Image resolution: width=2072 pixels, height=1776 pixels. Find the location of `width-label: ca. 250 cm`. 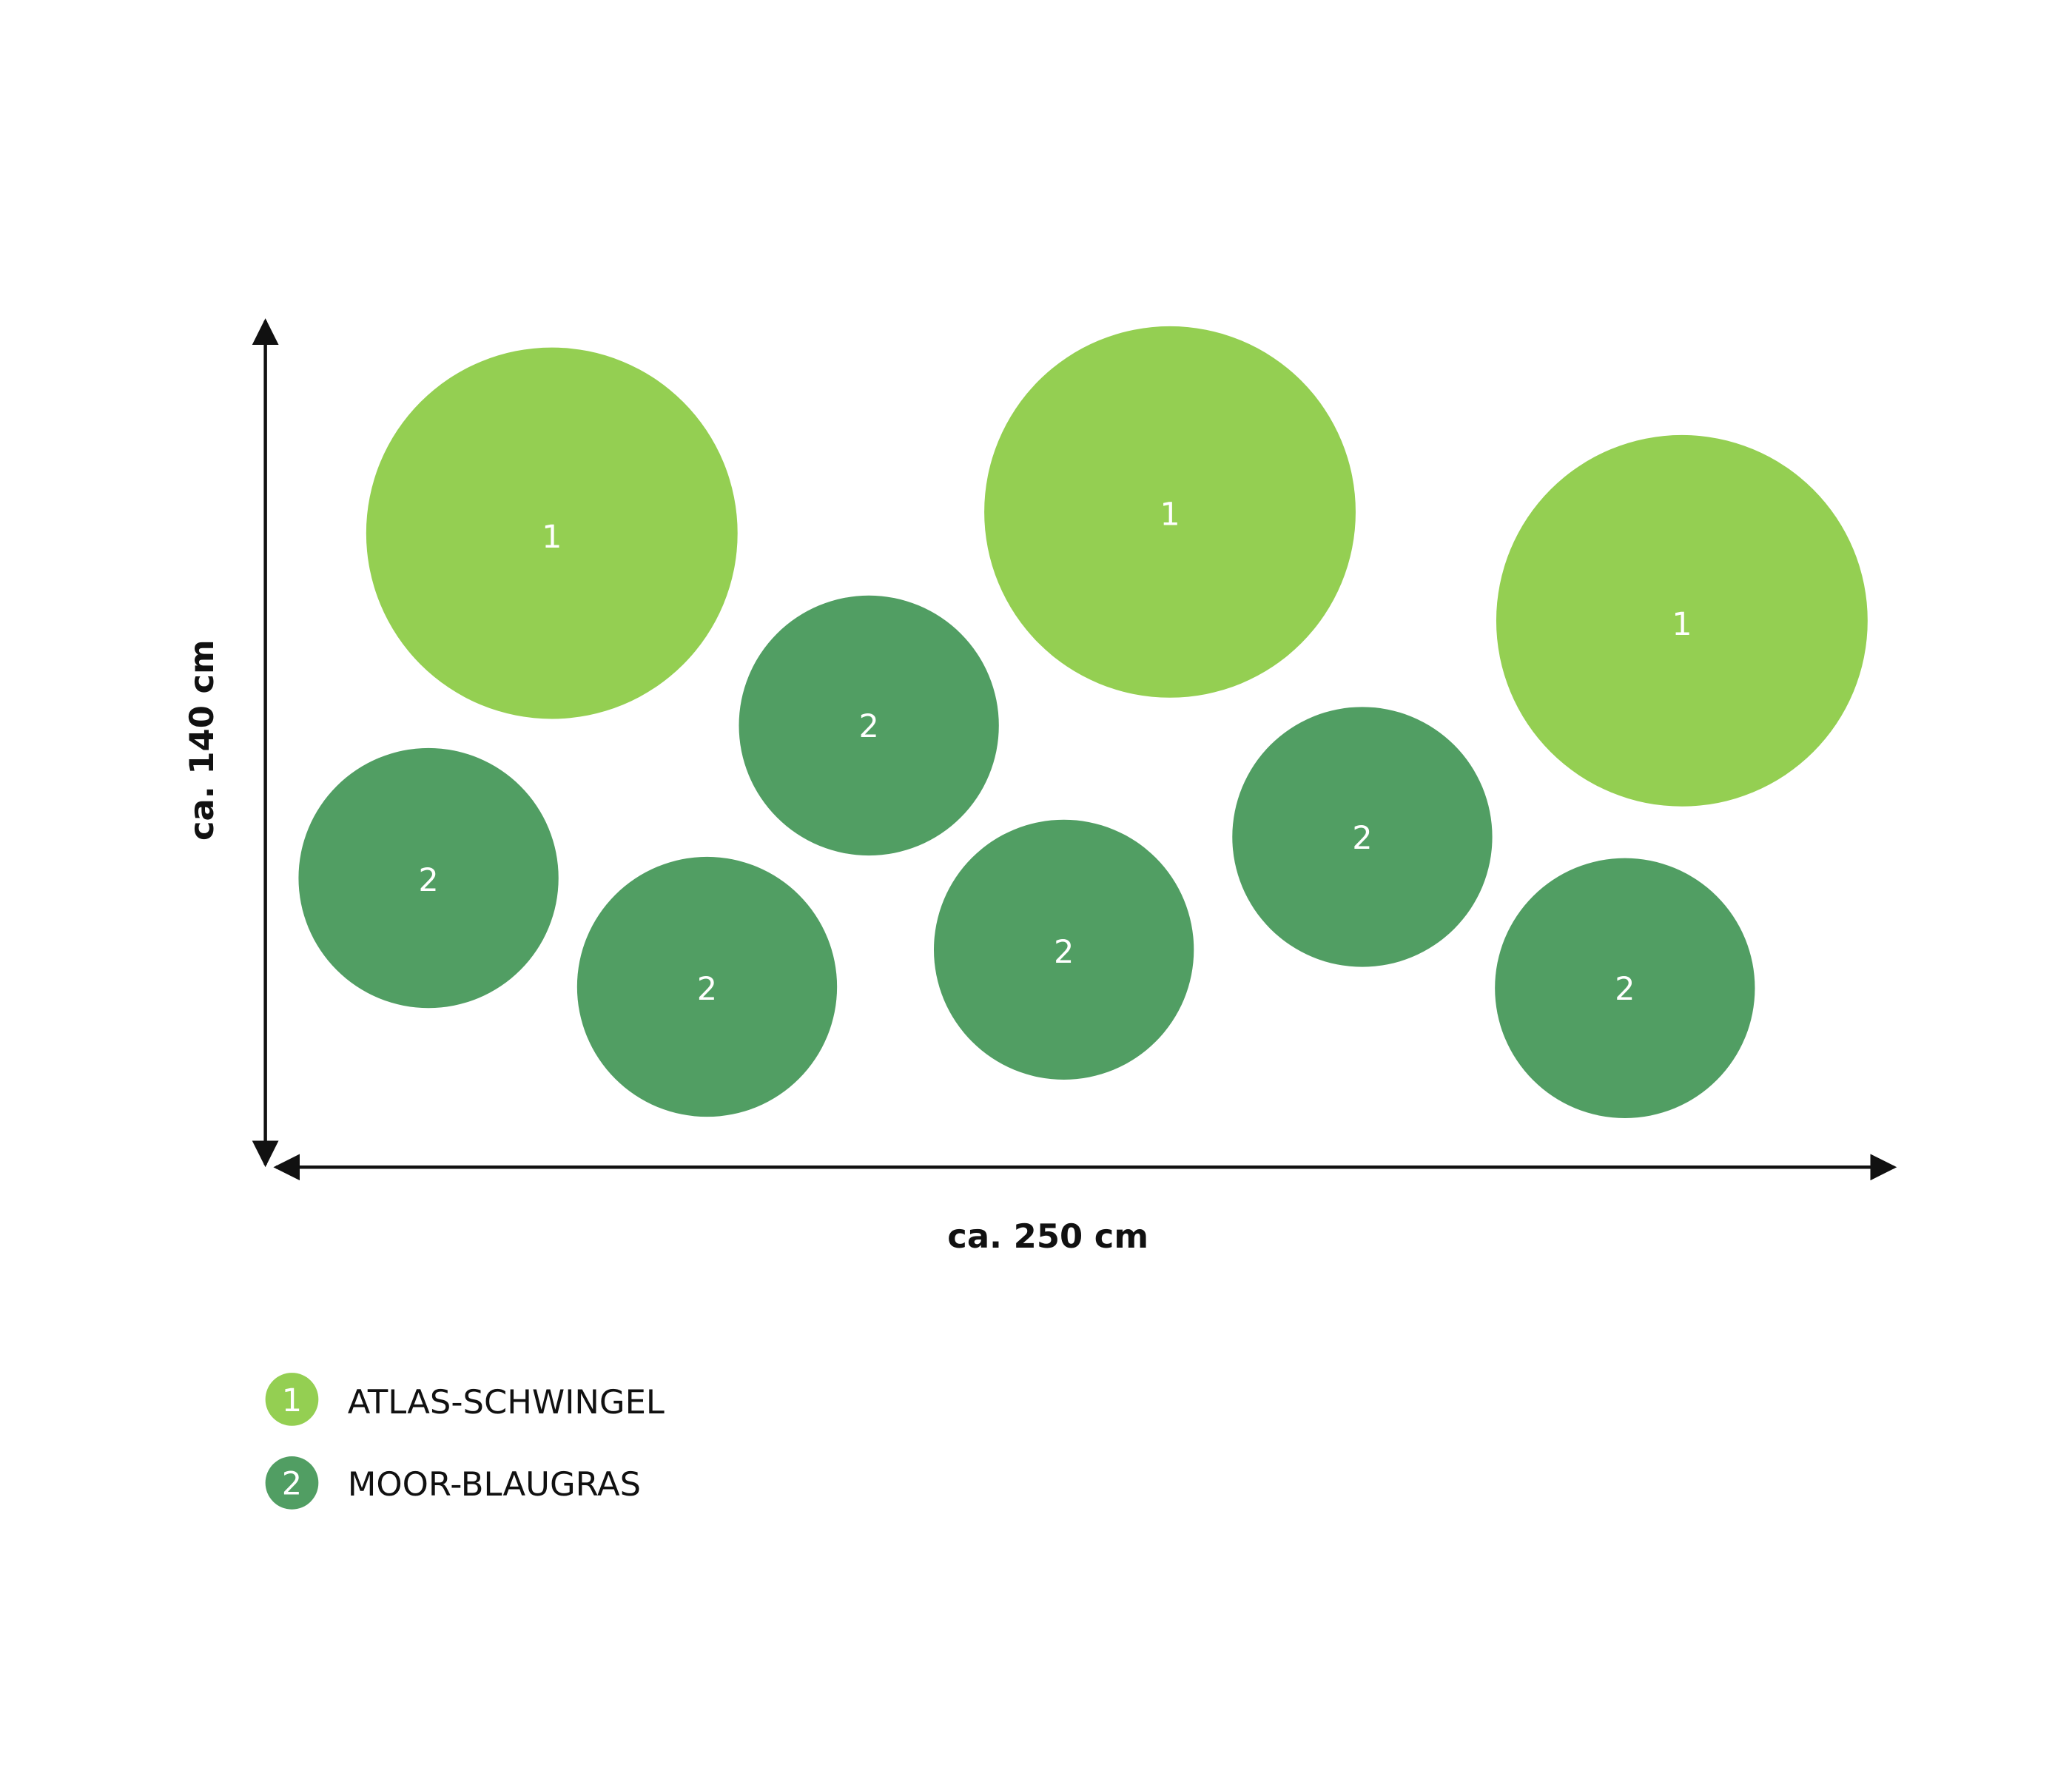

width-label: ca. 250 cm is located at coordinates (1047, 1236).